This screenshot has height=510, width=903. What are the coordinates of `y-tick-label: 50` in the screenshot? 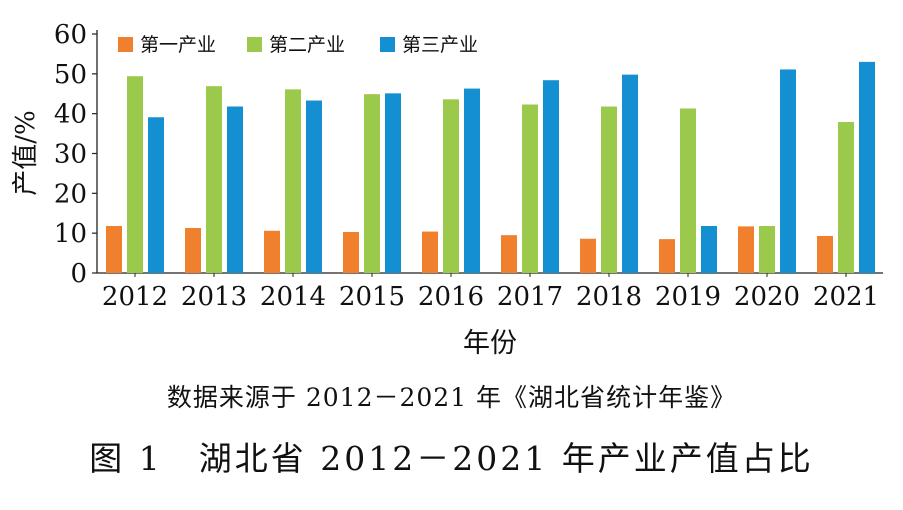 It's located at (70, 75).